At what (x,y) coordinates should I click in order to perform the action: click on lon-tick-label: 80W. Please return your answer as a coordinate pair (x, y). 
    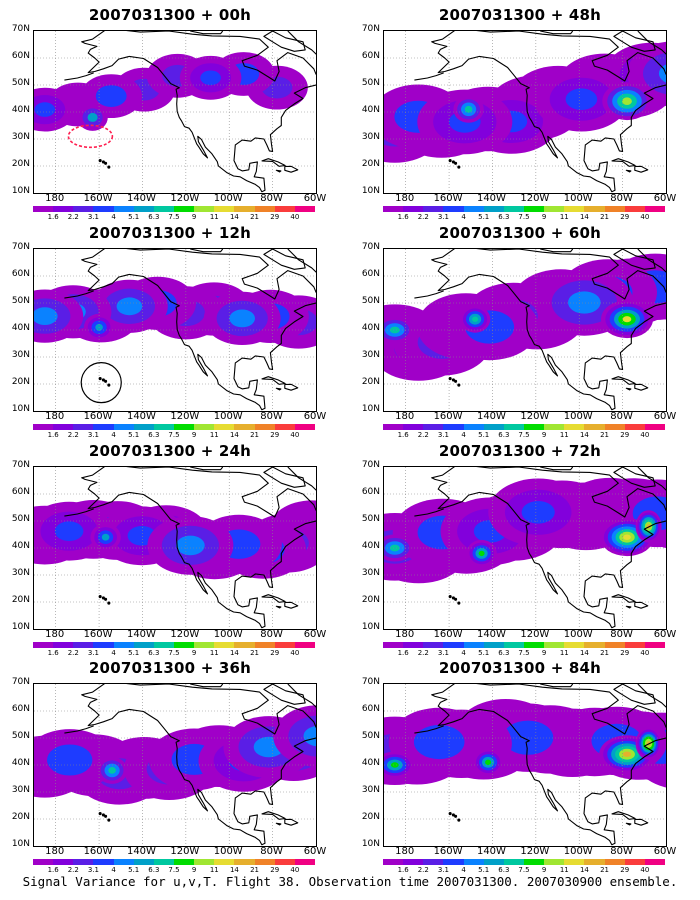
    Looking at the image, I should click on (271, 198).